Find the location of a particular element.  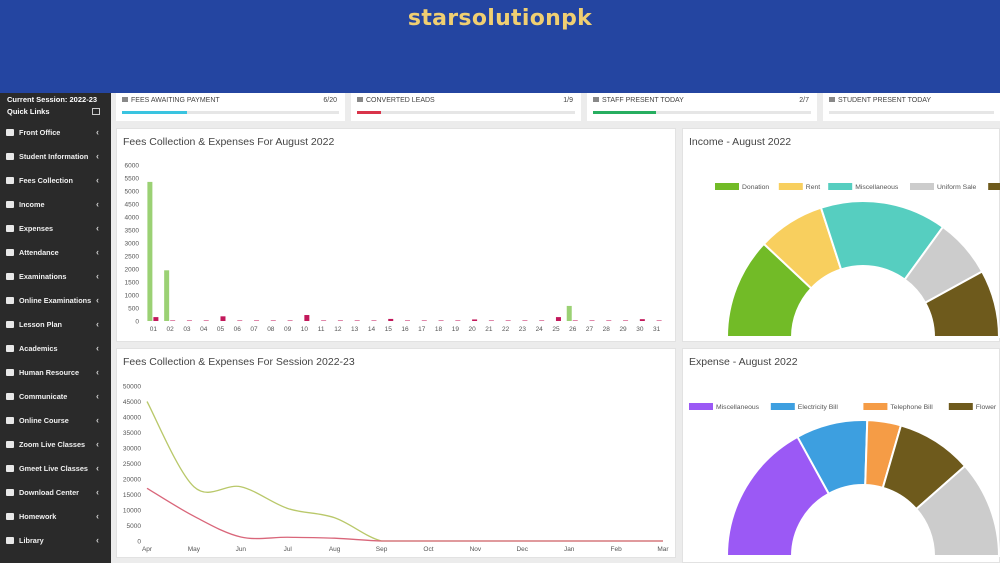

sidebar-item-fees-collection: Fees Collection ‹ is located at coordinates (55, 180).